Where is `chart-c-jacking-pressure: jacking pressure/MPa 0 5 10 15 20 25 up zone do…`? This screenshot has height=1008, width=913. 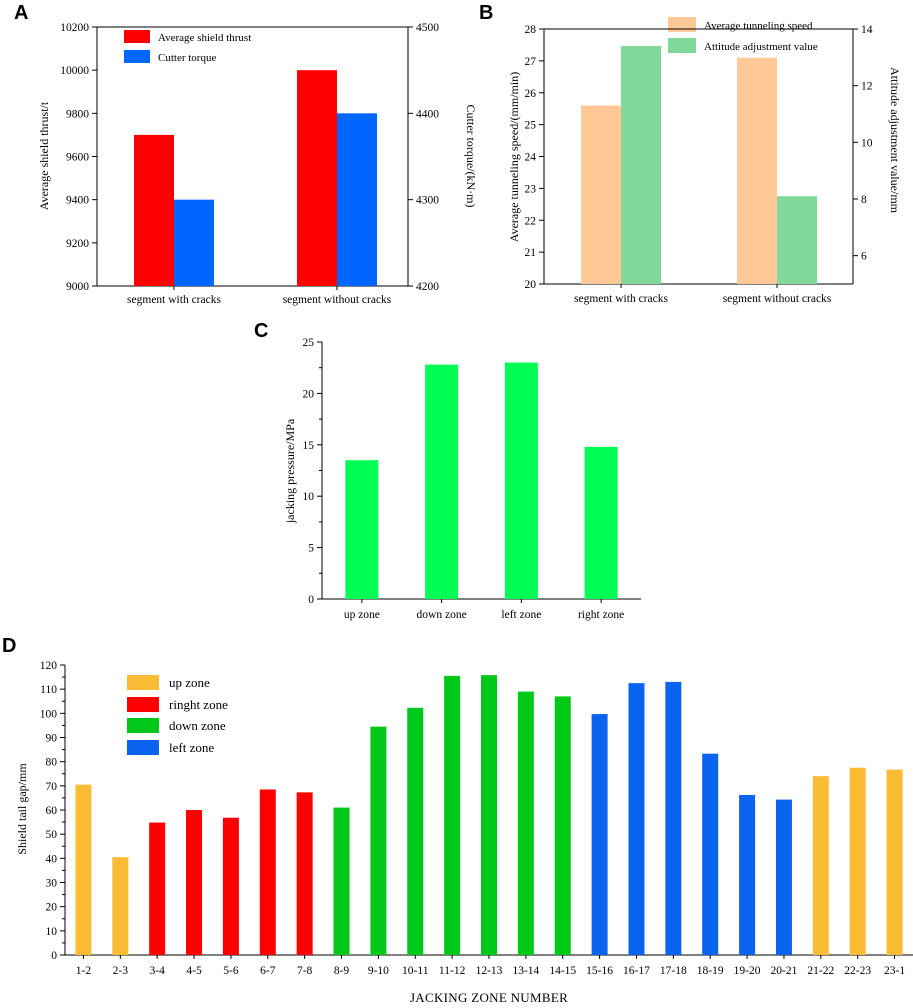 chart-c-jacking-pressure: jacking pressure/MPa 0 5 10 15 20 25 up zone do… is located at coordinates (462, 479).